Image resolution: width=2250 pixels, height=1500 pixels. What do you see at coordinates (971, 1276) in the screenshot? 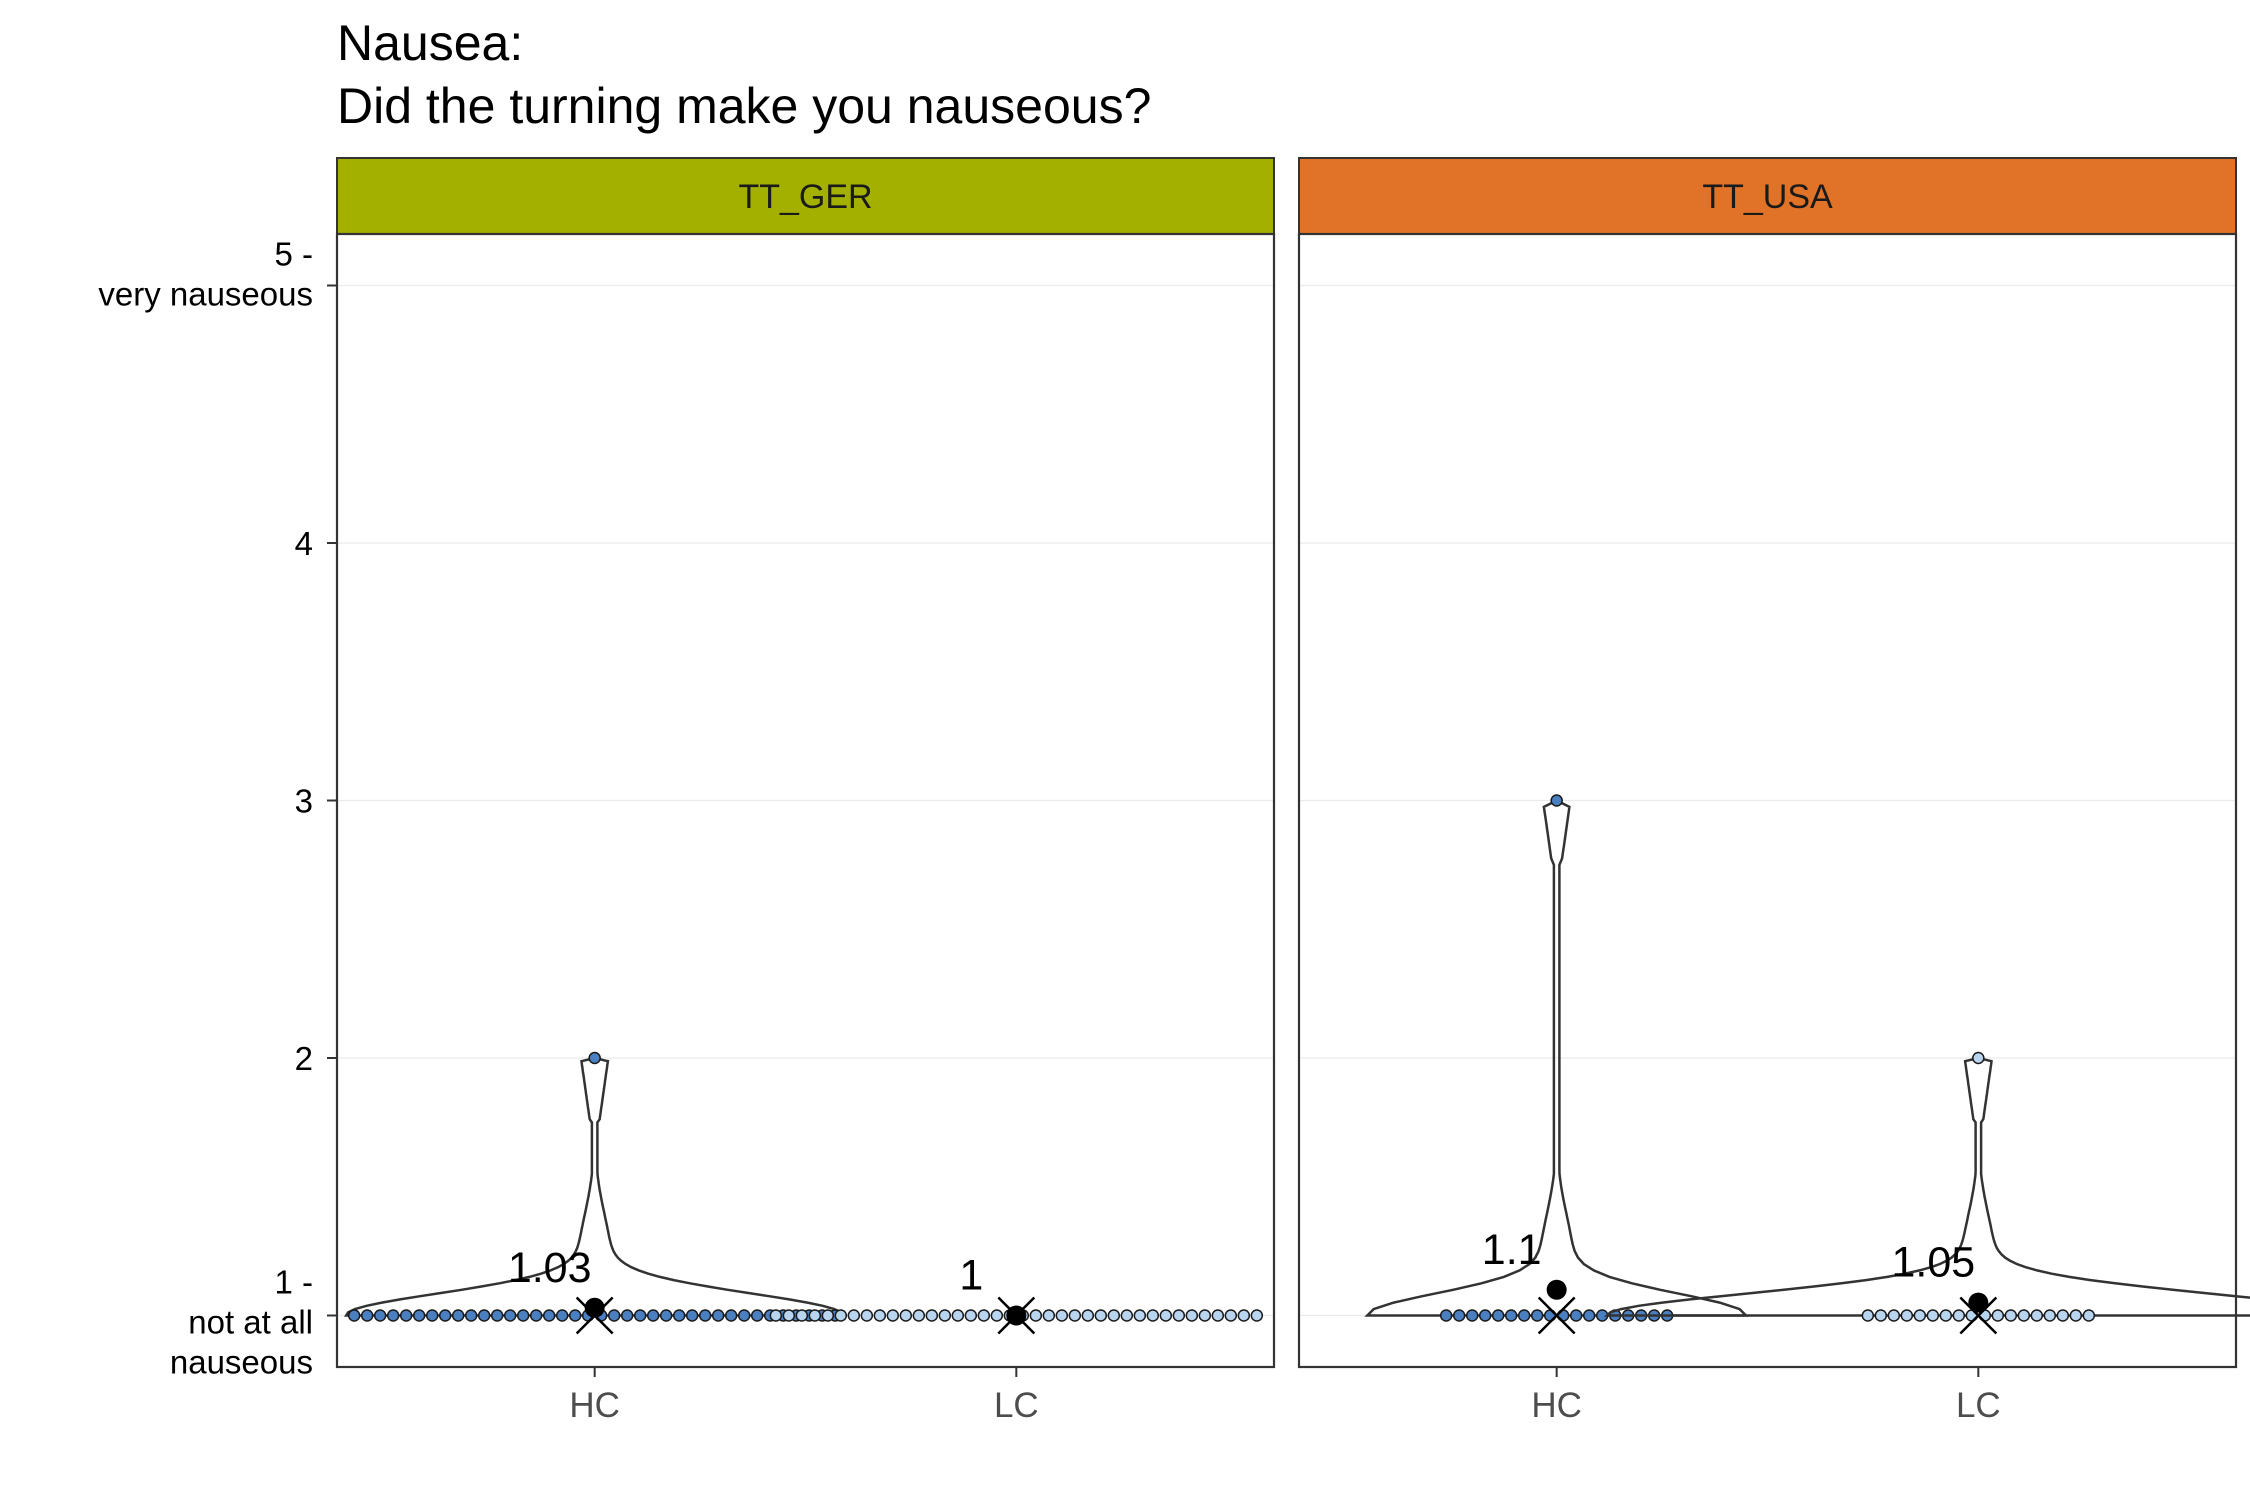
I see `mean-label: 1` at bounding box center [971, 1276].